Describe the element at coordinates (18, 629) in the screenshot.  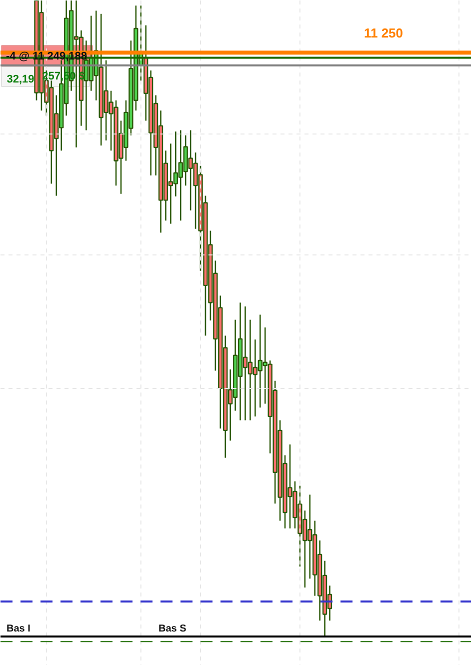
I see `text: Bas I` at that location.